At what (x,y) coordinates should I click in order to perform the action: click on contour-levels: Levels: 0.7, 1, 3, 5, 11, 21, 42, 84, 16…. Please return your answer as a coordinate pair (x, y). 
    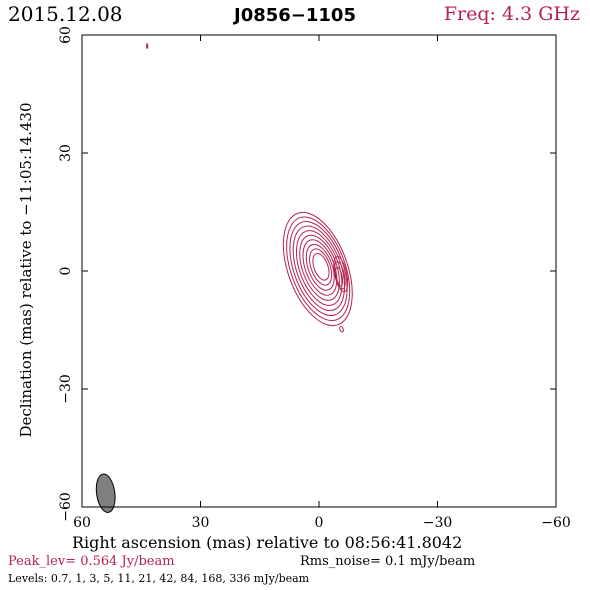
    Looking at the image, I should click on (159, 578).